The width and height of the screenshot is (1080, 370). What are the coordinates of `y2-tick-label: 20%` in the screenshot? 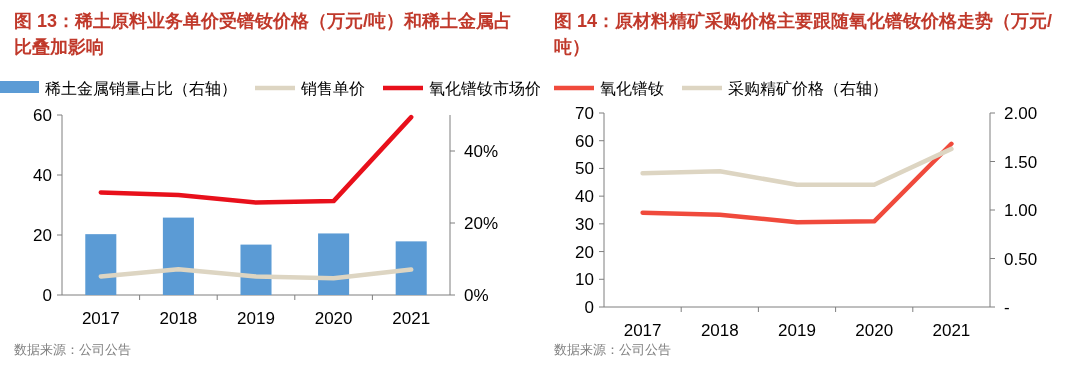 It's located at (481, 223).